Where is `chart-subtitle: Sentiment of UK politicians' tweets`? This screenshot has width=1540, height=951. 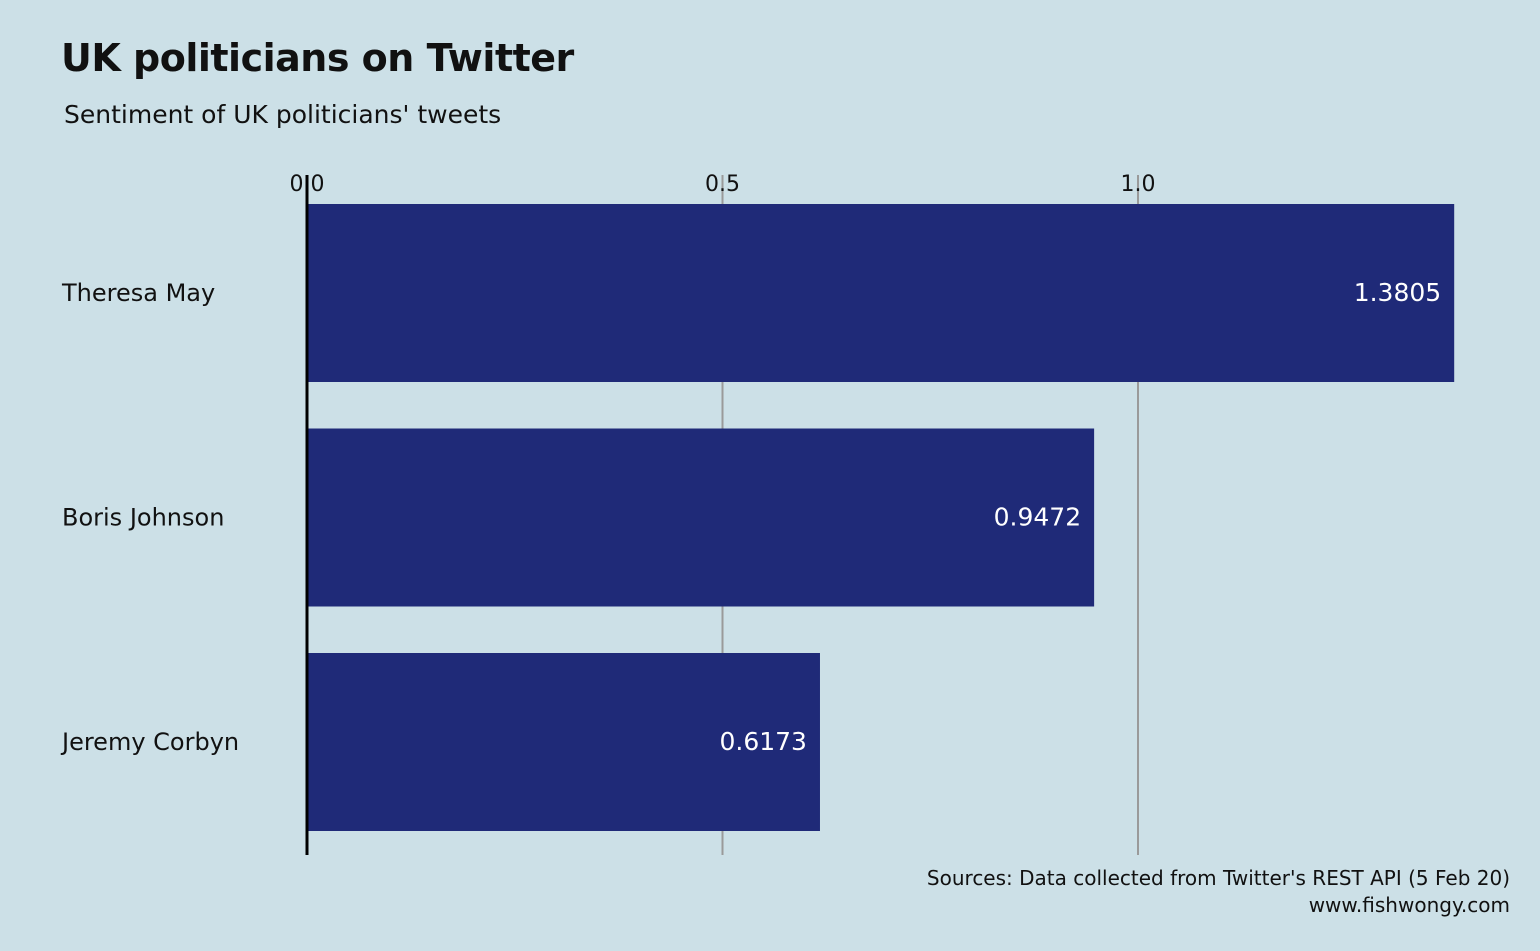 chart-subtitle: Sentiment of UK politicians' tweets is located at coordinates (283, 114).